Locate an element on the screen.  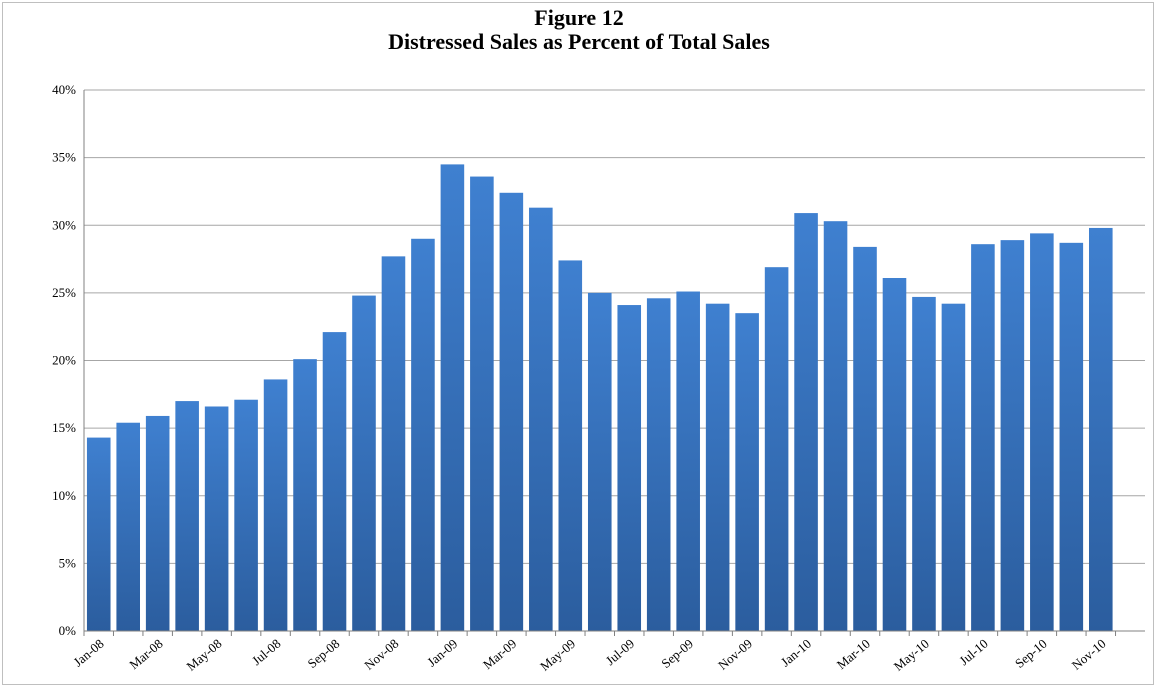
x-tick-label: Jul-10 is located at coordinates (973, 652).